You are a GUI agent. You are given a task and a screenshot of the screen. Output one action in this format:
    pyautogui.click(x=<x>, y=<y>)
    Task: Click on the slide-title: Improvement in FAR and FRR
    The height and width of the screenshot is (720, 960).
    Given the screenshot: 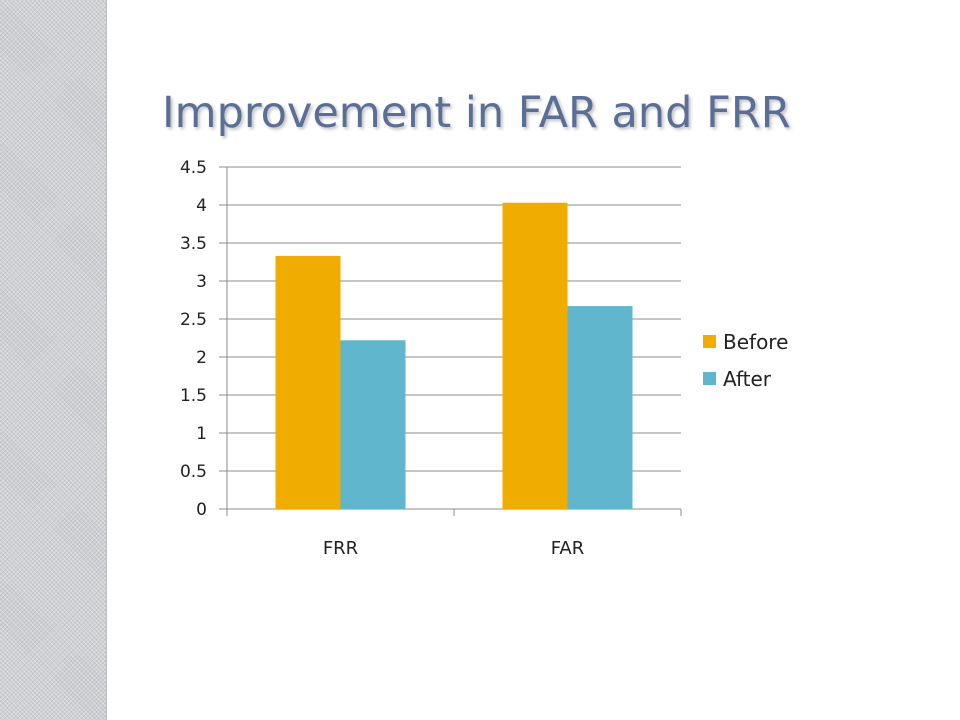 What is the action you would take?
    pyautogui.click(x=476, y=113)
    